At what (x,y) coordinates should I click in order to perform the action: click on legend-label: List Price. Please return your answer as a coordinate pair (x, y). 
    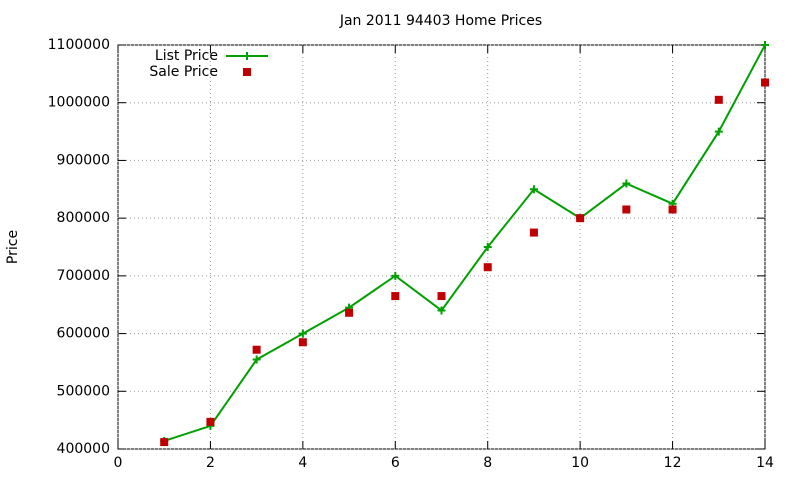
    Looking at the image, I should click on (186, 56).